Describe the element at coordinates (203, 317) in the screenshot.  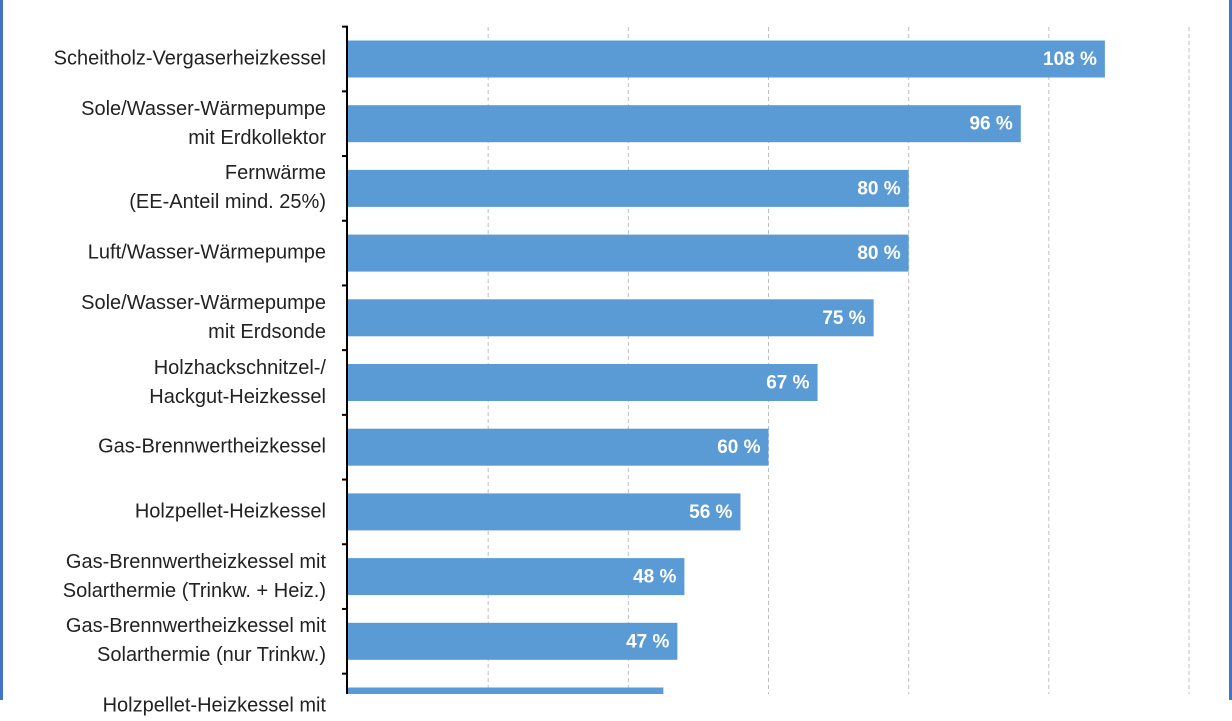
I see `category-label: Sole/Wasser-Wärmepumpe mit Erdsonde` at that location.